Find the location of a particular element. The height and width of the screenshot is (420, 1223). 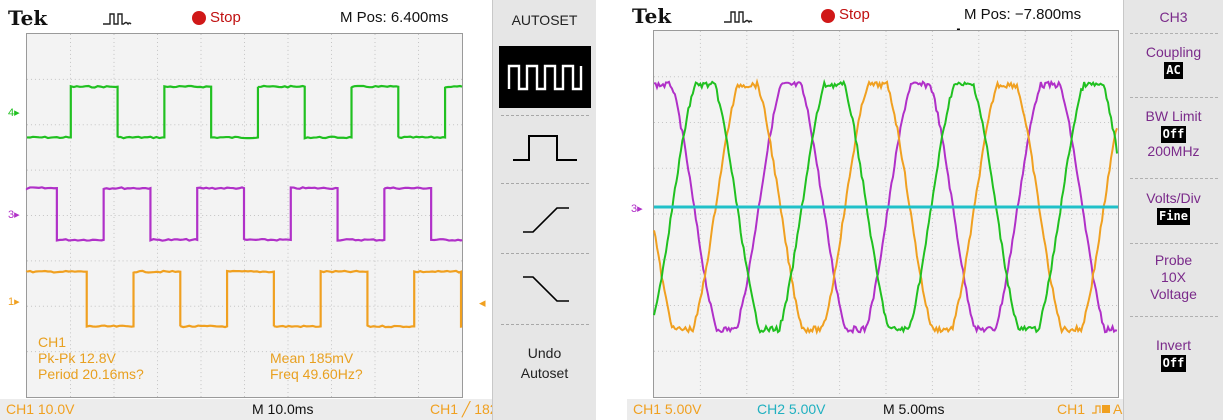

bw-limit-label: BW Limit is located at coordinates (1173, 116).